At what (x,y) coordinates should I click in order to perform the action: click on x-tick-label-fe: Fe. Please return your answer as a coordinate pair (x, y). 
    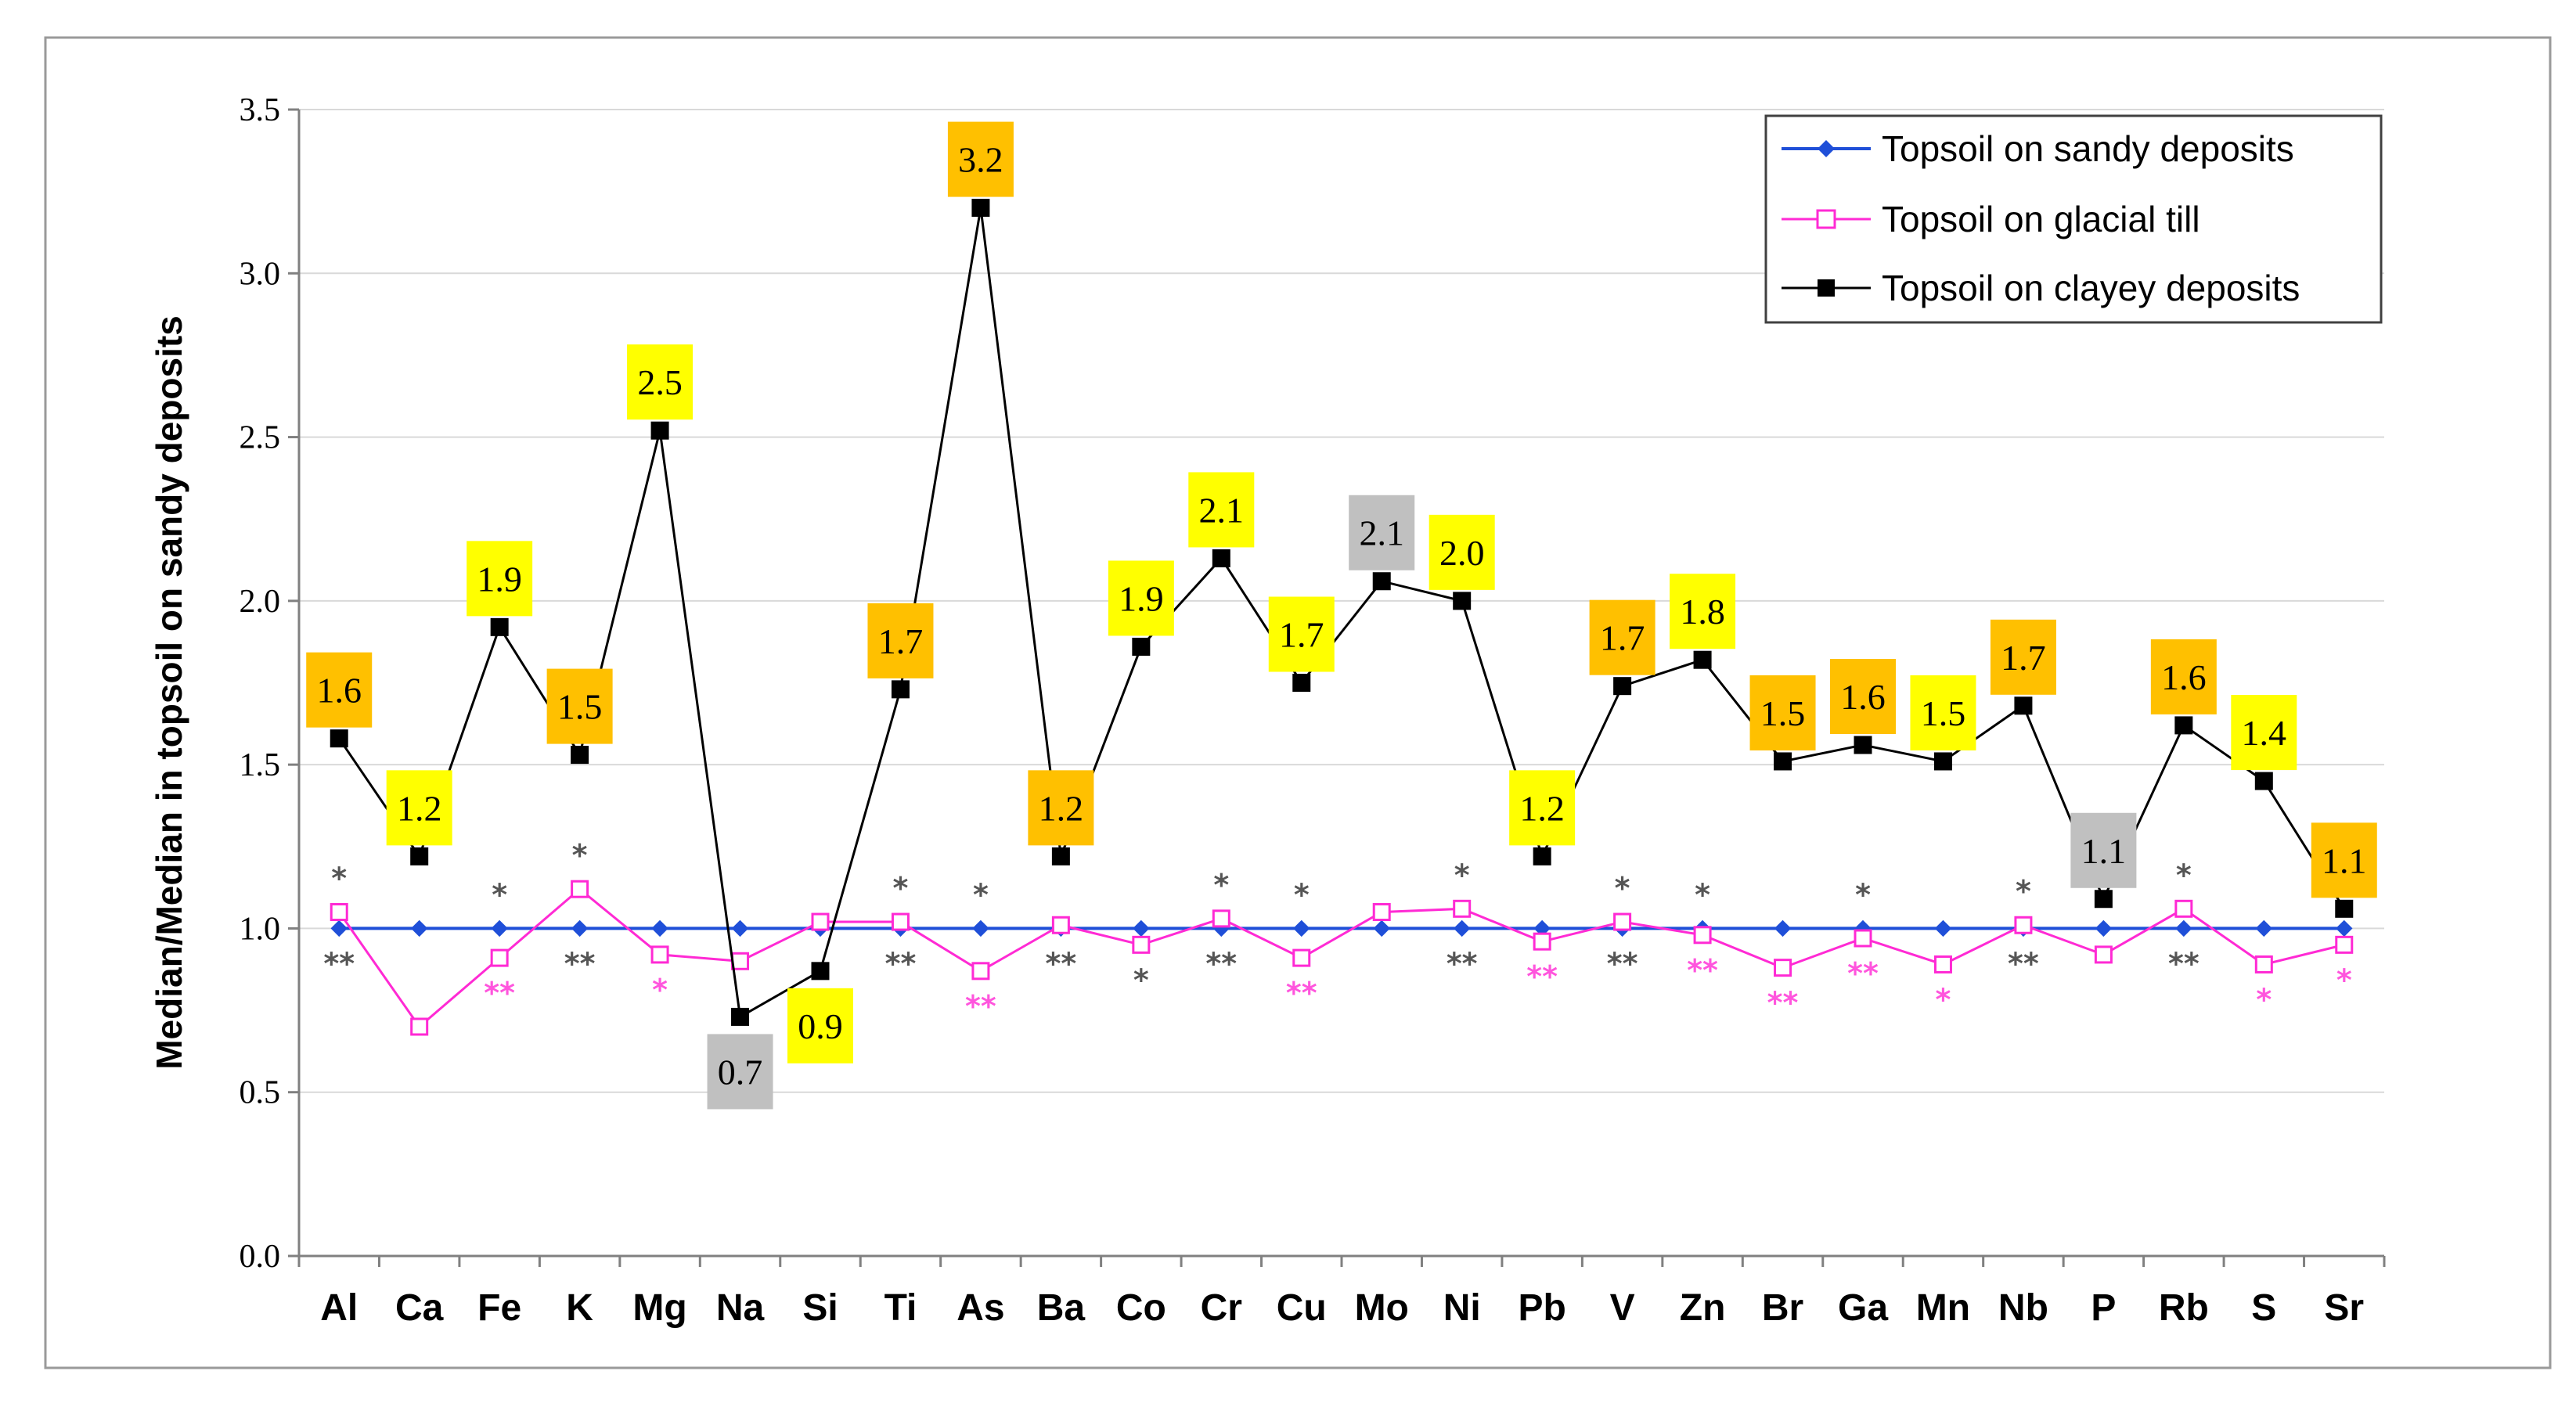
    Looking at the image, I should click on (499, 1308).